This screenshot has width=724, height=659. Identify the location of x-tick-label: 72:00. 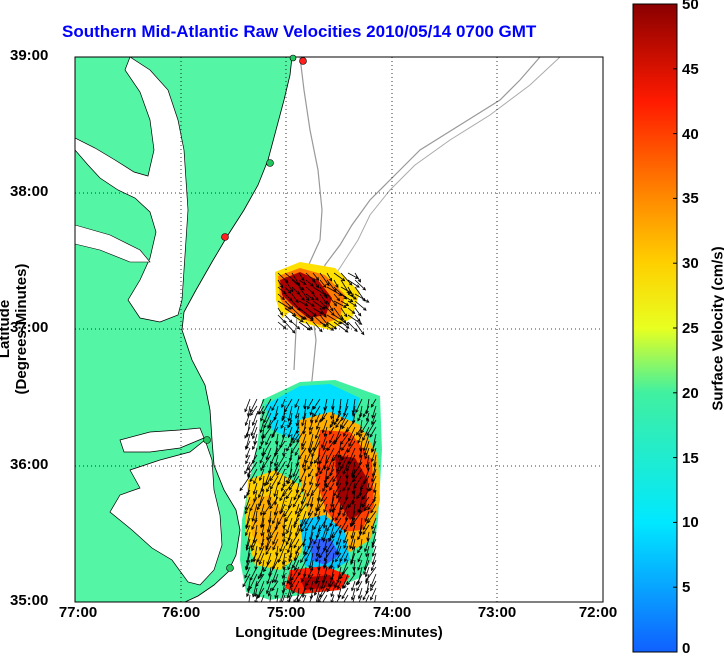
(598, 612).